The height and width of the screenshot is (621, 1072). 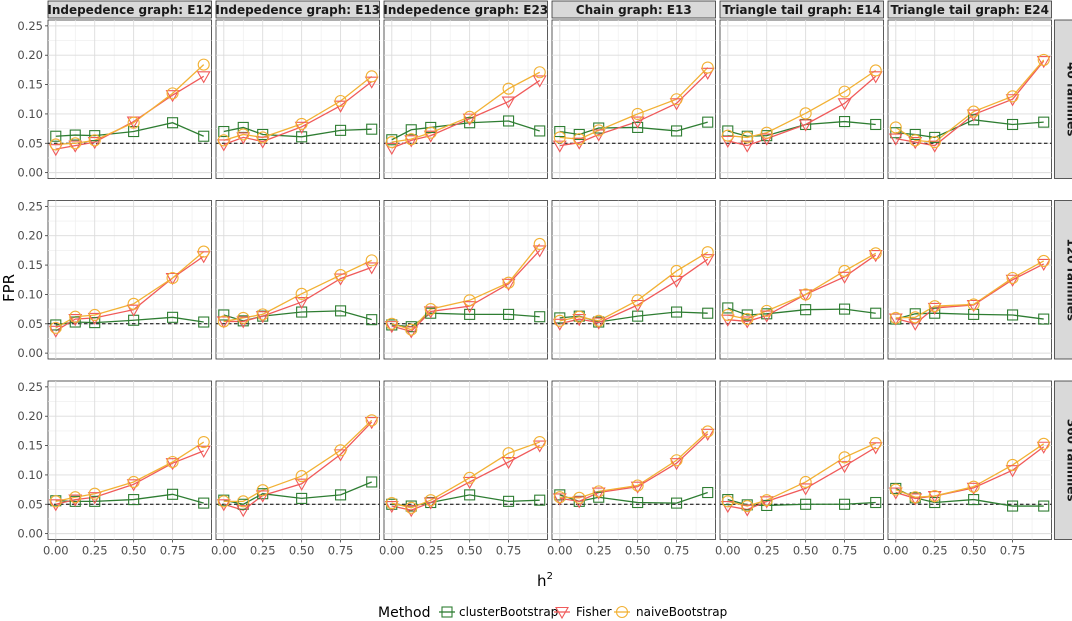 What do you see at coordinates (30, 387) in the screenshot?
I see `y-tick-label: 0.25` at bounding box center [30, 387].